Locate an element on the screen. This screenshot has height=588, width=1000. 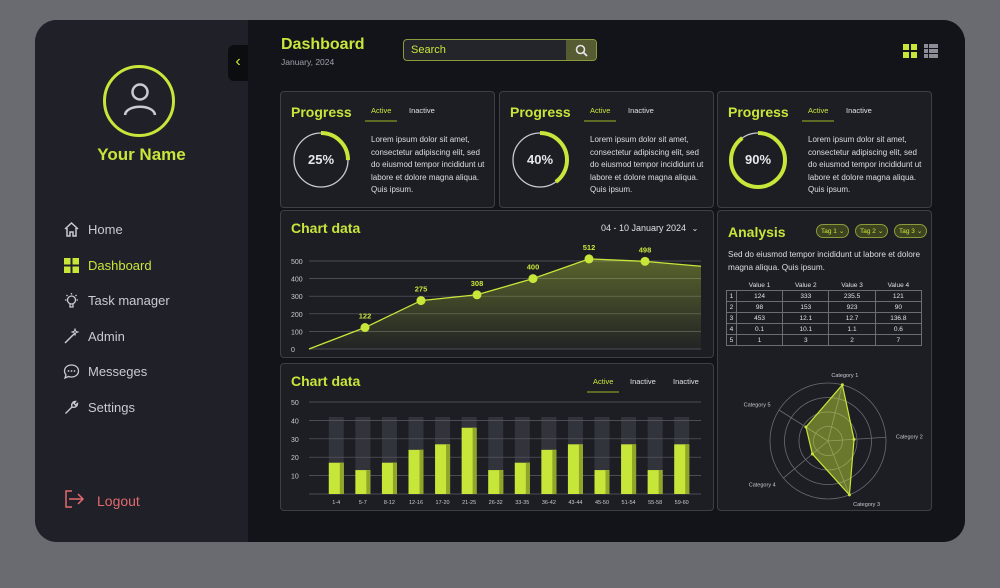
sidebar-item-home: Home is located at coordinates (115, 230).